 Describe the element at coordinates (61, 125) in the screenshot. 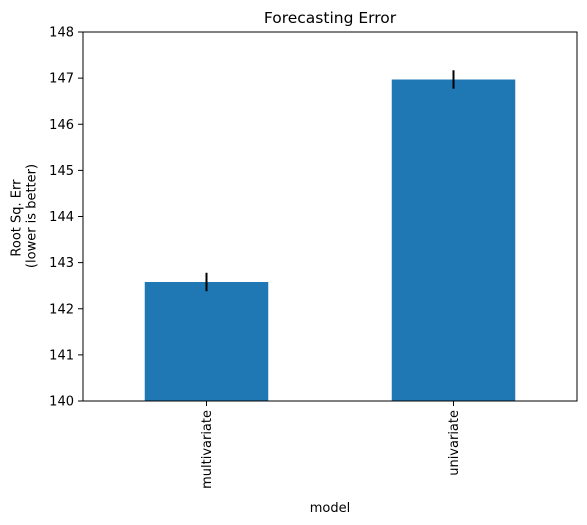

I see `y-tick-label: 146` at that location.